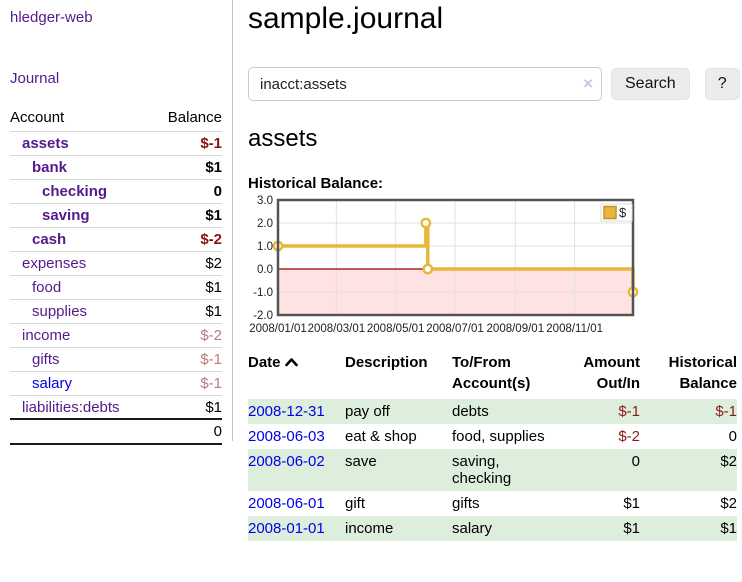 The width and height of the screenshot is (742, 582). I want to click on chart-title: Historical Balance:, so click(316, 183).